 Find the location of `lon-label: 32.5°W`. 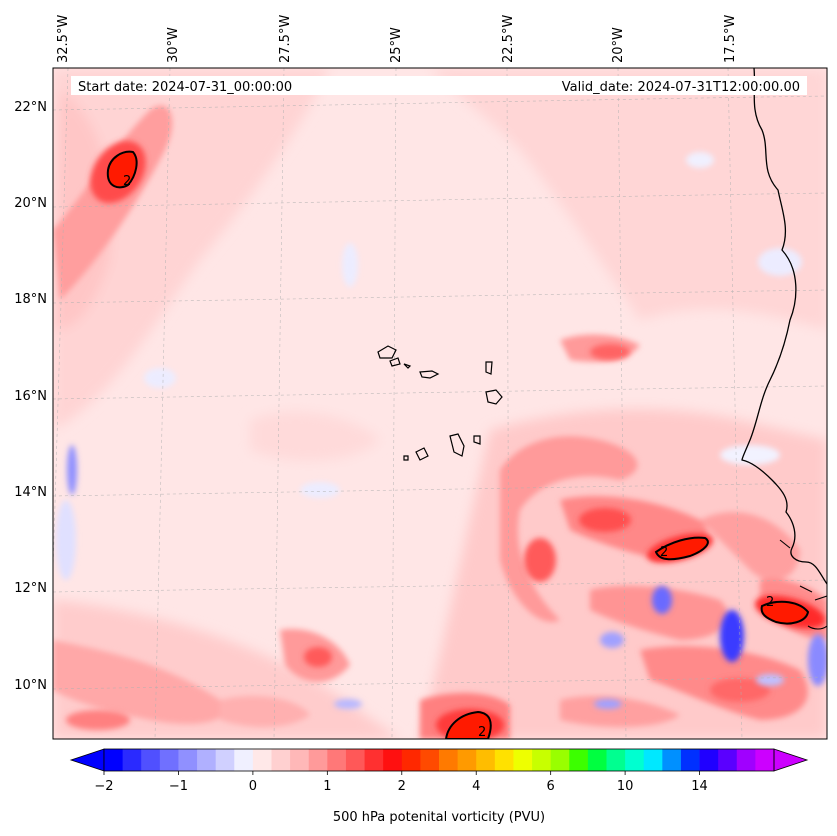

lon-label: 32.5°W is located at coordinates (63, 39).